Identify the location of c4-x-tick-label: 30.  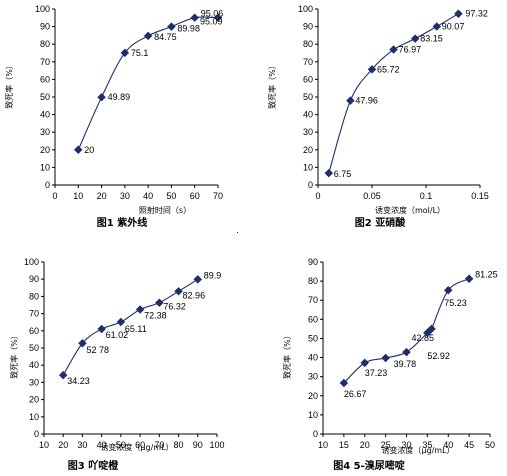
(406, 445).